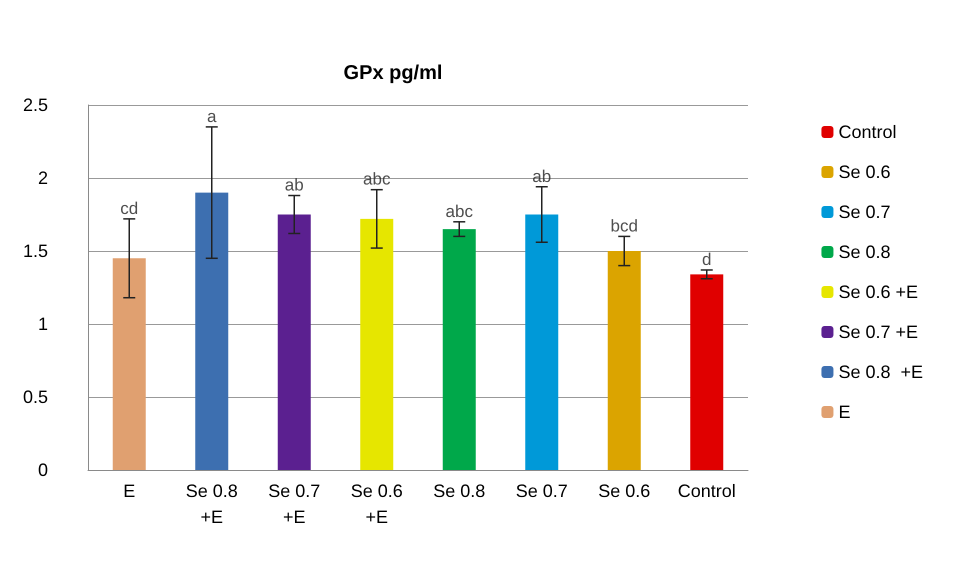  Describe the element at coordinates (294, 185) in the screenshot. I see `annotation: ab` at that location.